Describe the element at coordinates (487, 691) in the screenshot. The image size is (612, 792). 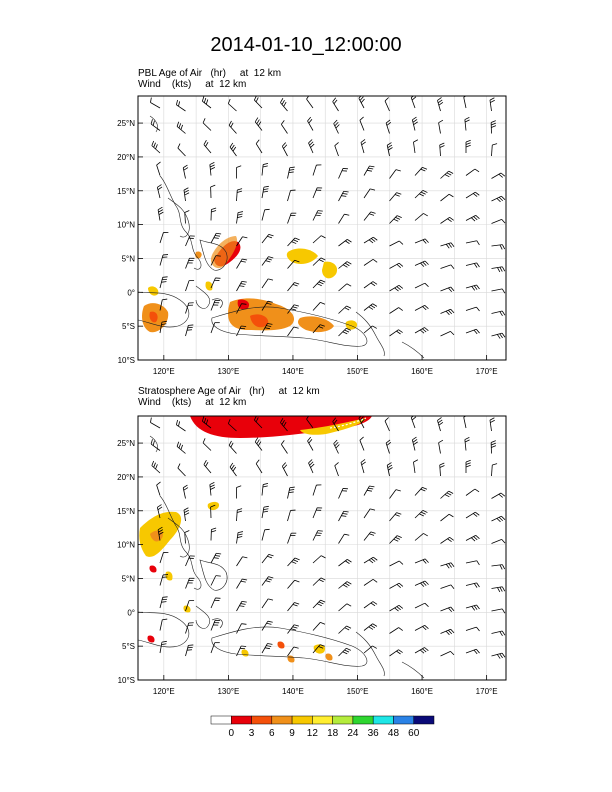
I see `lon-tick-label: 170°E` at that location.